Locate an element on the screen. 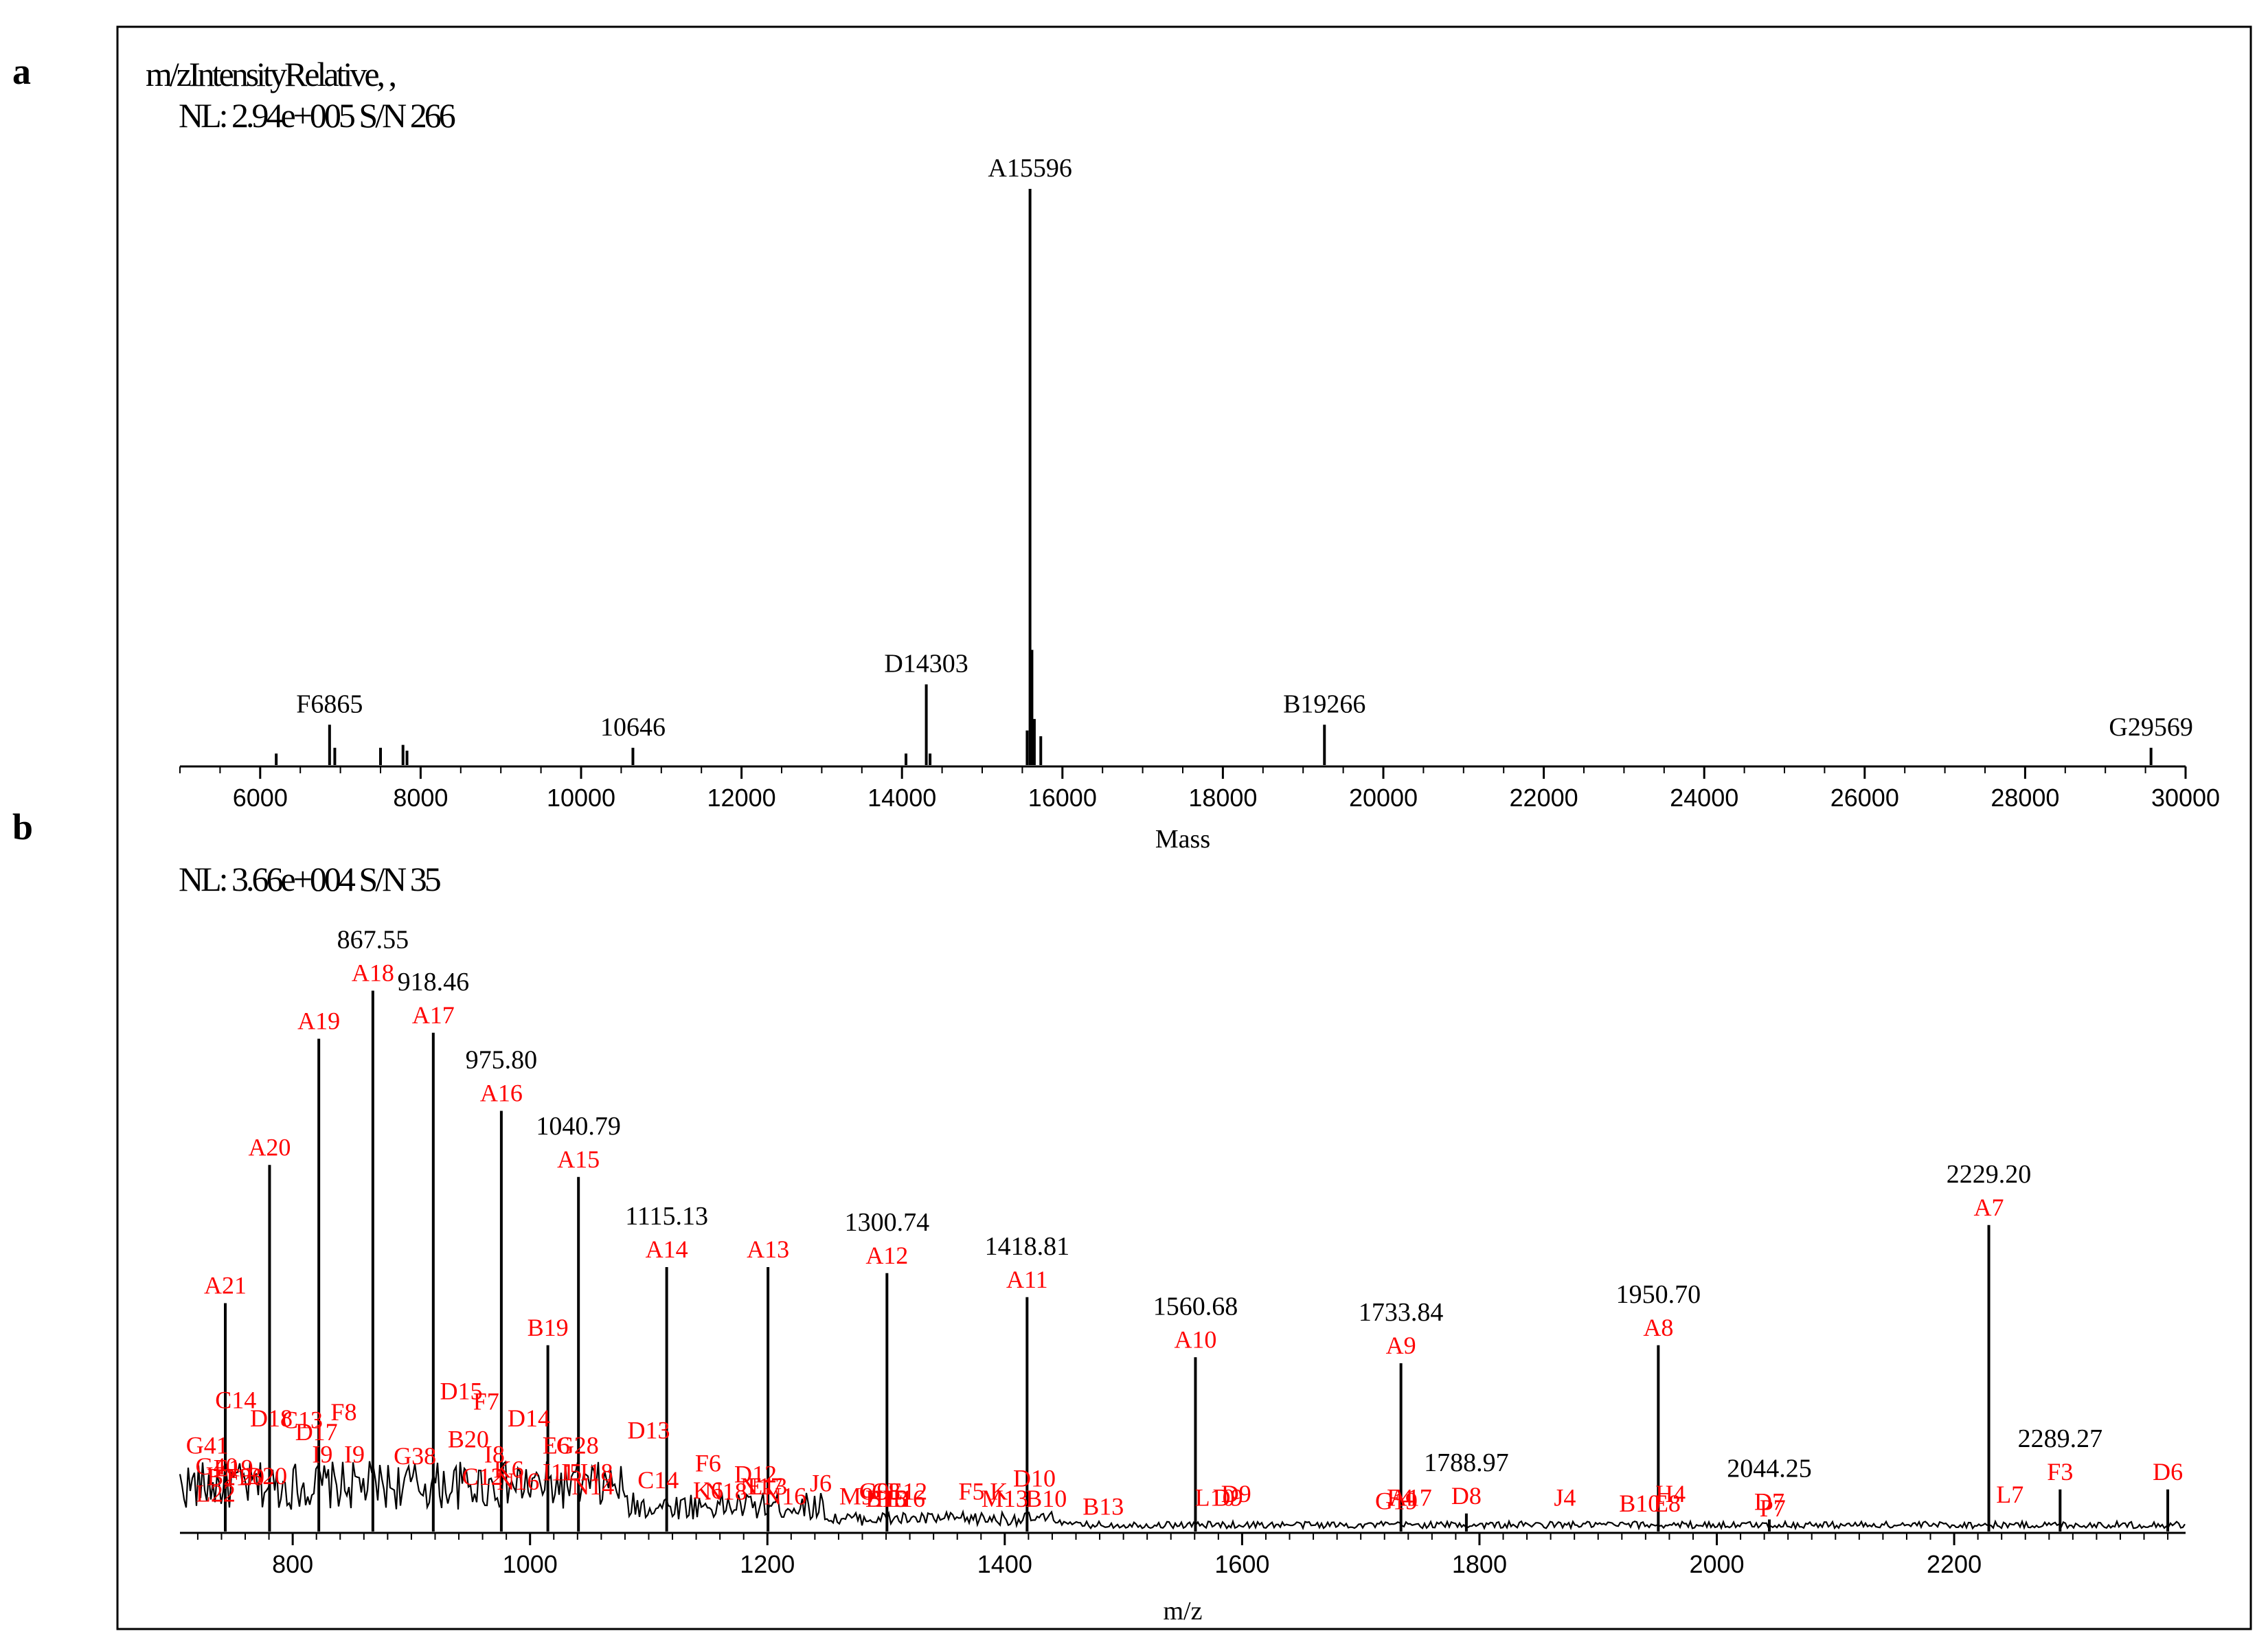 The width and height of the screenshot is (2268, 1651). panel-b-fragment-label: B15 is located at coordinates (886, 1498).